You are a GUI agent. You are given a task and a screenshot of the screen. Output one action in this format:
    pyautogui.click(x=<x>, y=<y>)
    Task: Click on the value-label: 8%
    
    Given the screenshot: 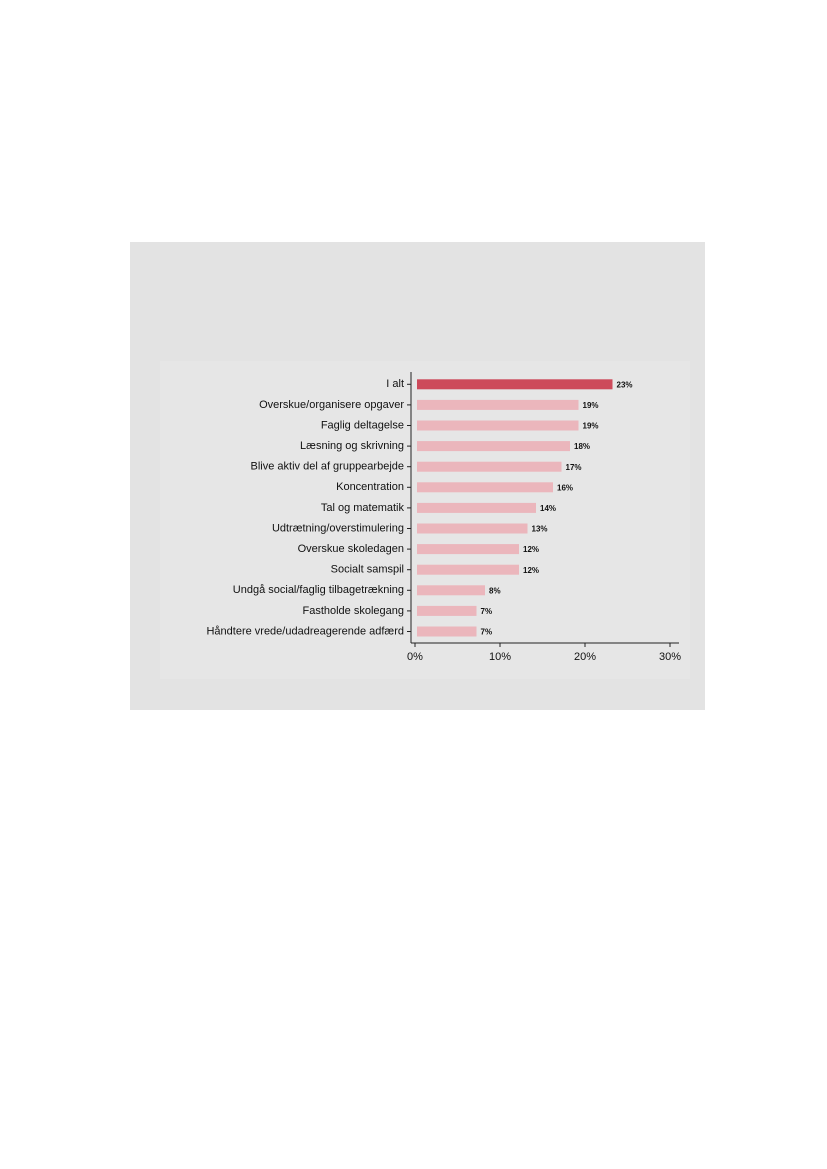 What is the action you would take?
    pyautogui.click(x=495, y=590)
    